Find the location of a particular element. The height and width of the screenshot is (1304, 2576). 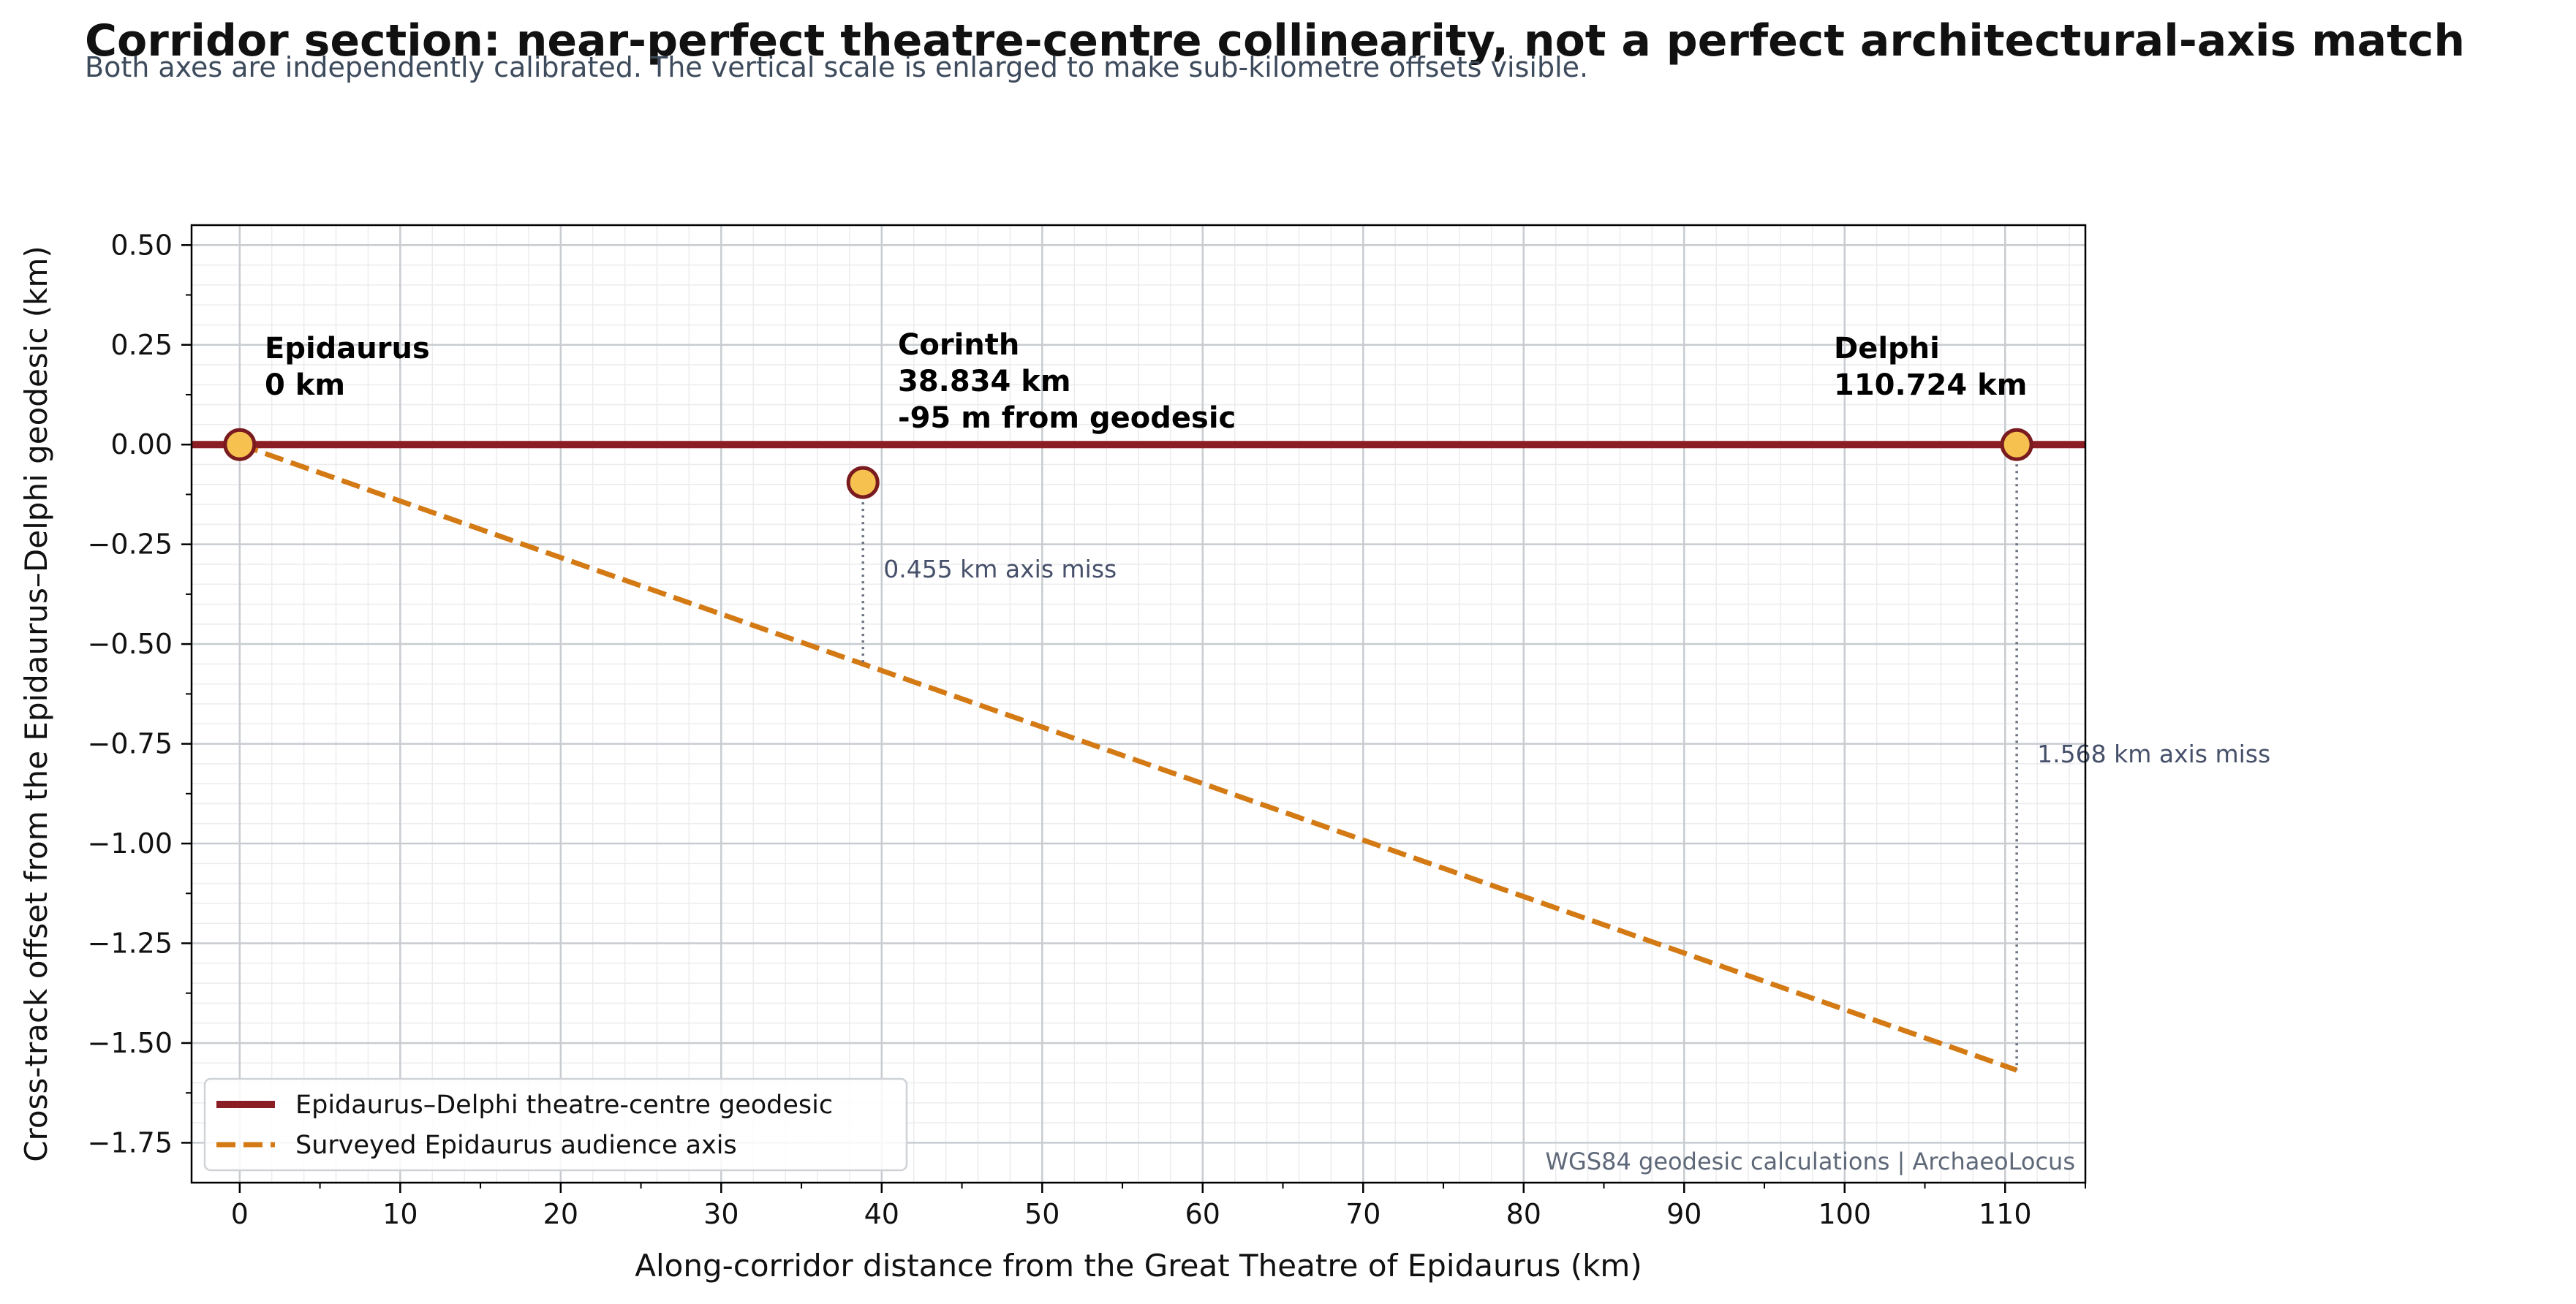

y-tick-label: 0.50 is located at coordinates (141, 245).